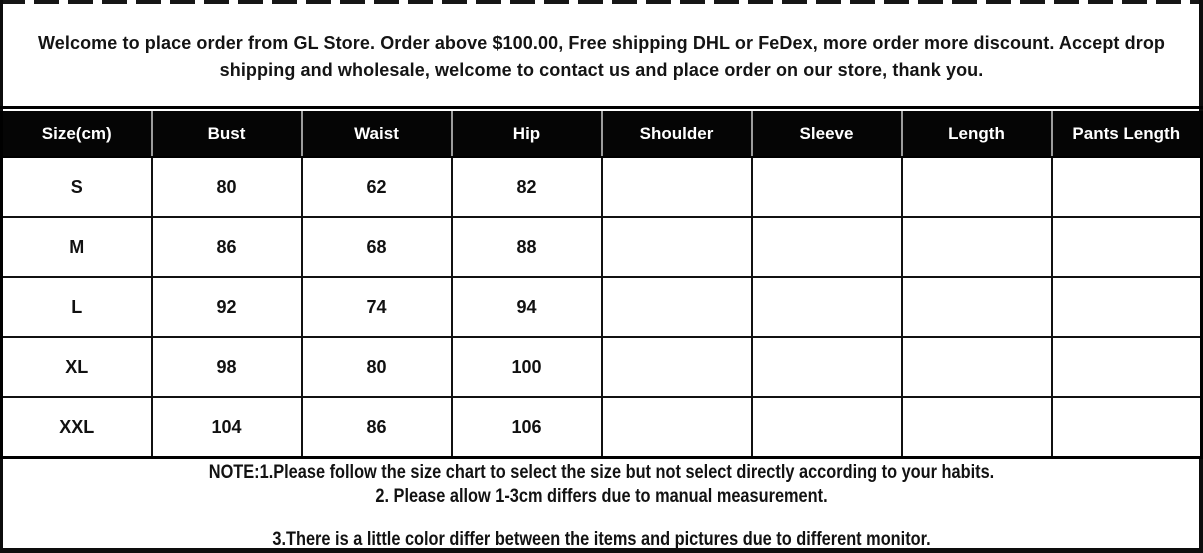 Image resolution: width=1203 pixels, height=553 pixels. What do you see at coordinates (526, 247) in the screenshot?
I see `value-cell: 88` at bounding box center [526, 247].